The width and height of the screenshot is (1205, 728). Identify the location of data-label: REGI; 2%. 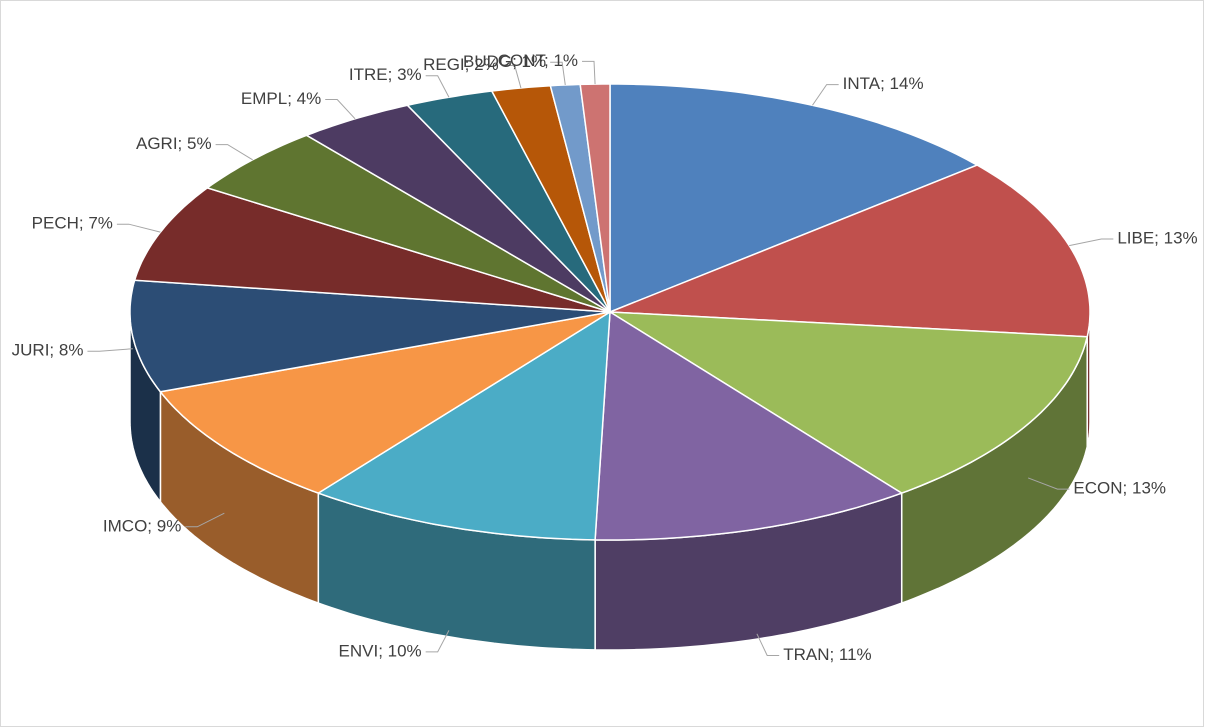
(461, 64).